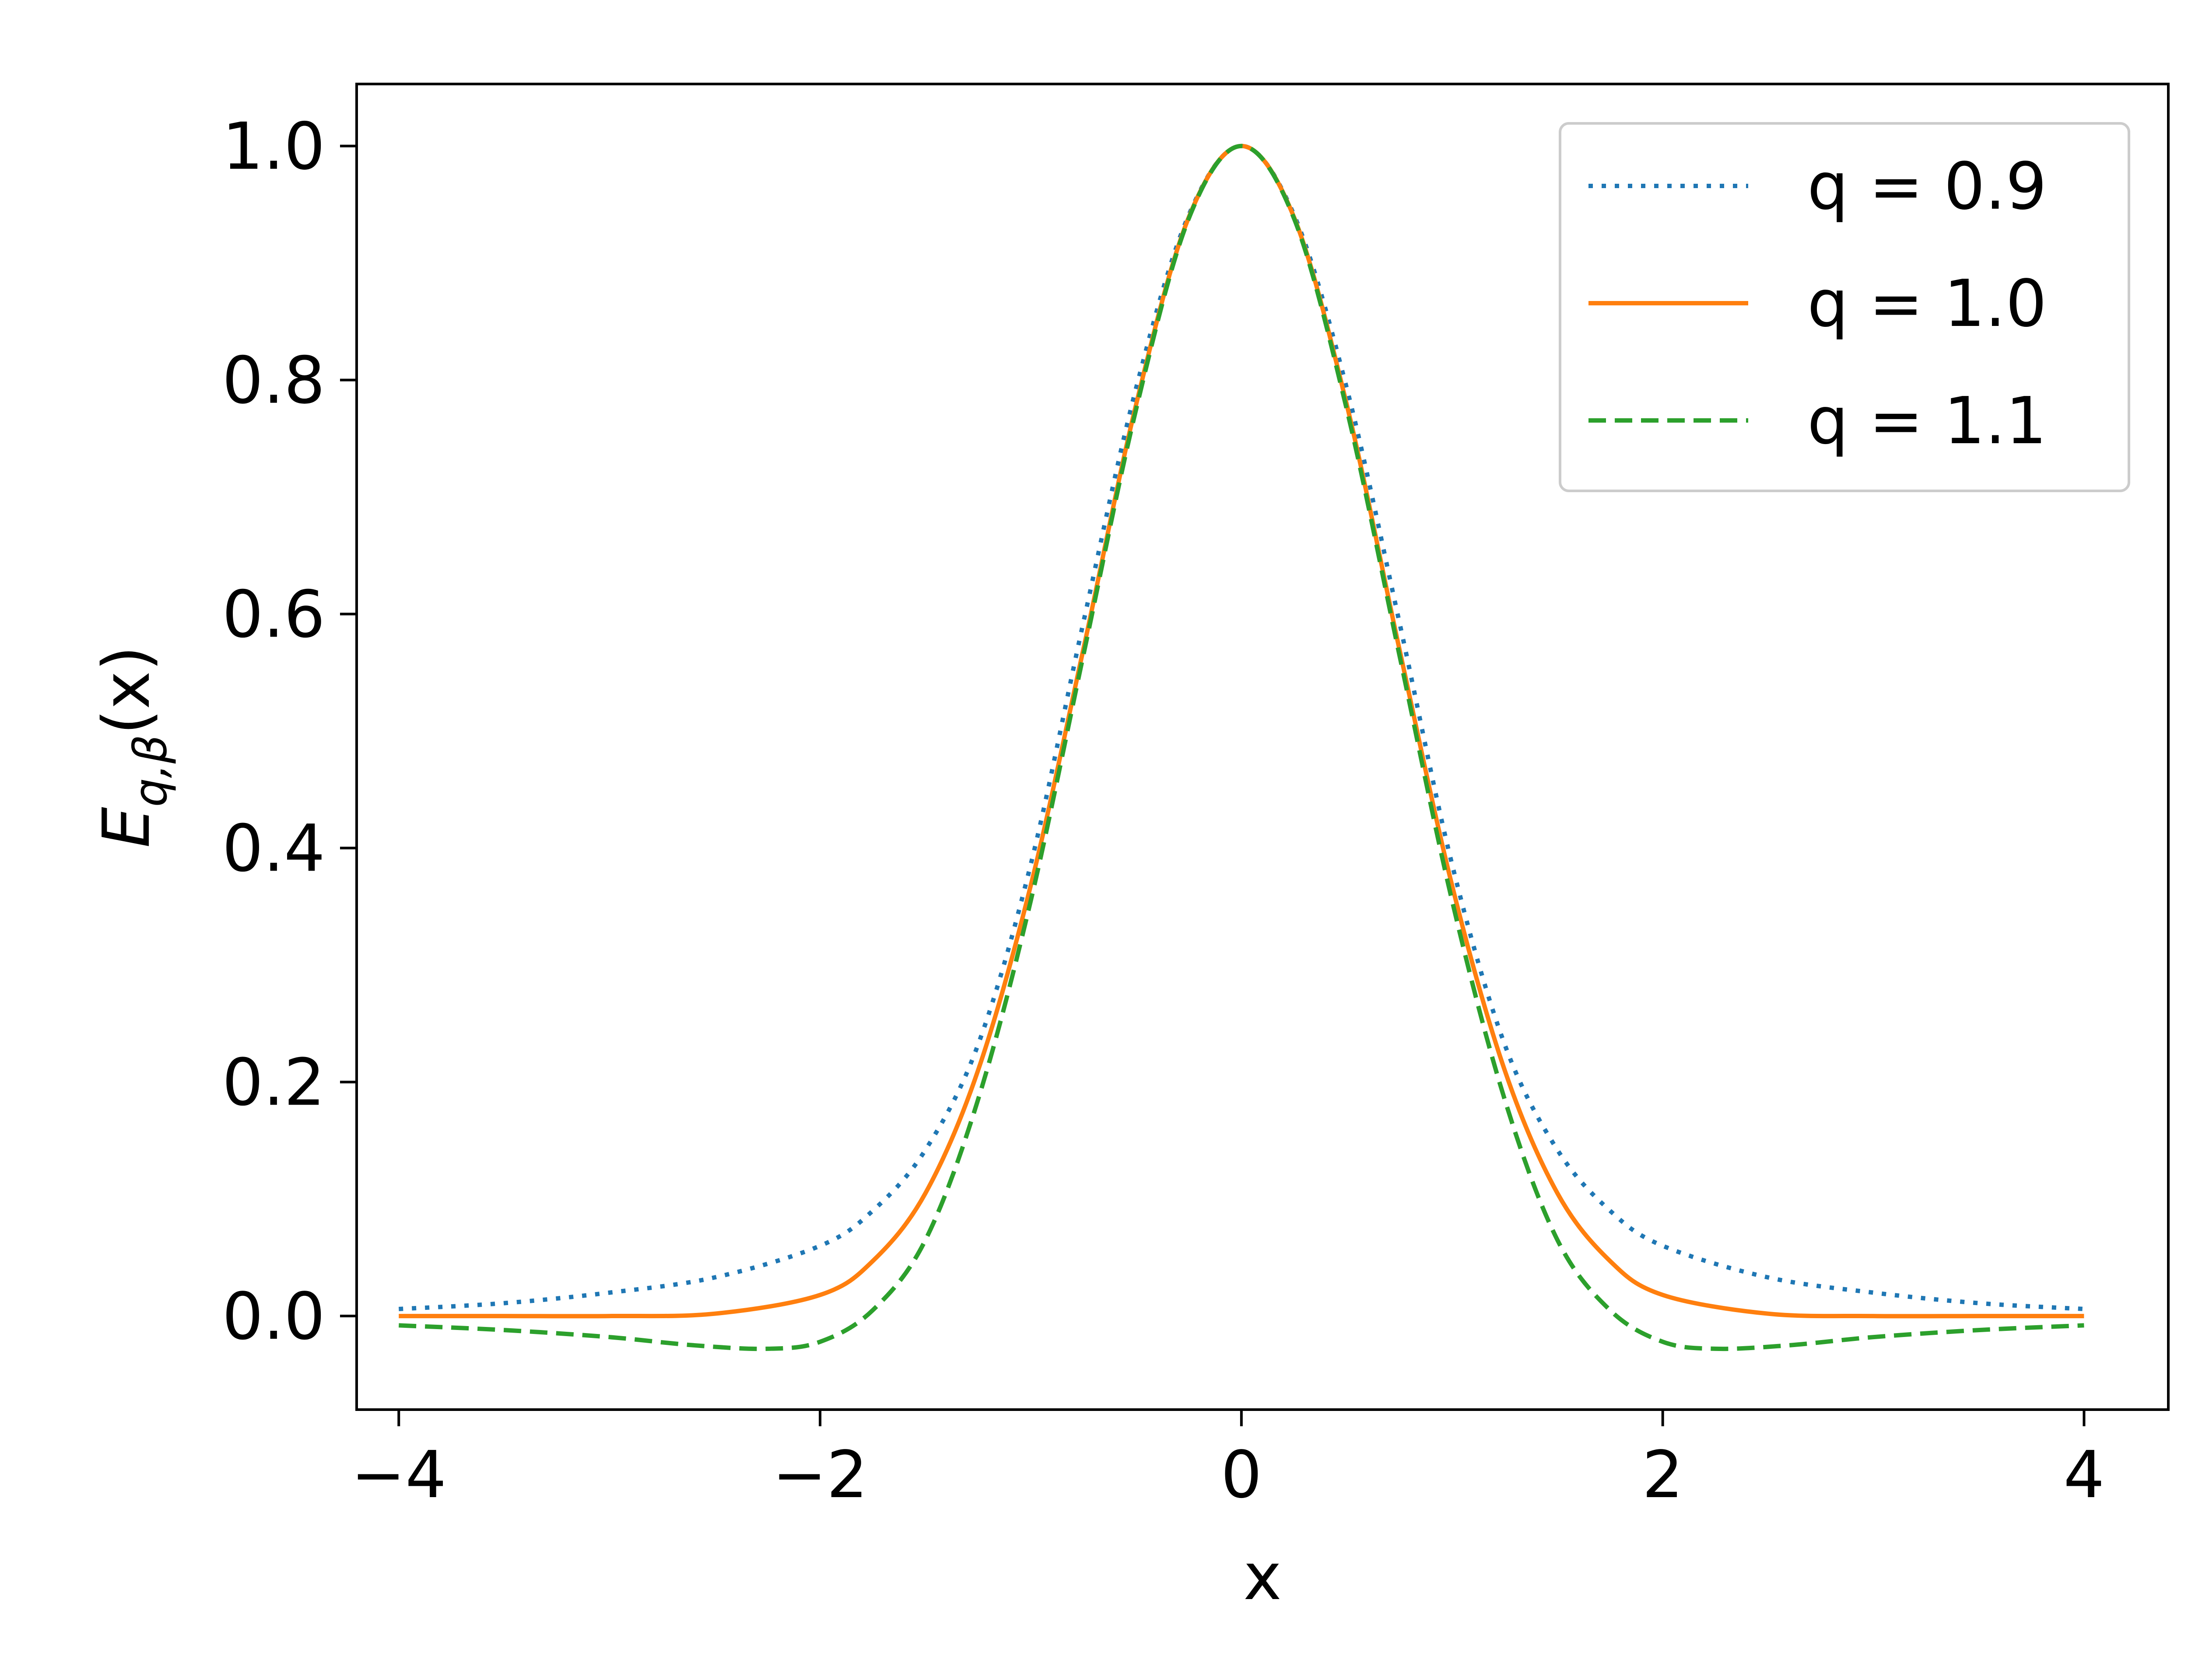 The width and height of the screenshot is (2188, 1680). I want to click on y-tick-label: 0.8, so click(273, 380).